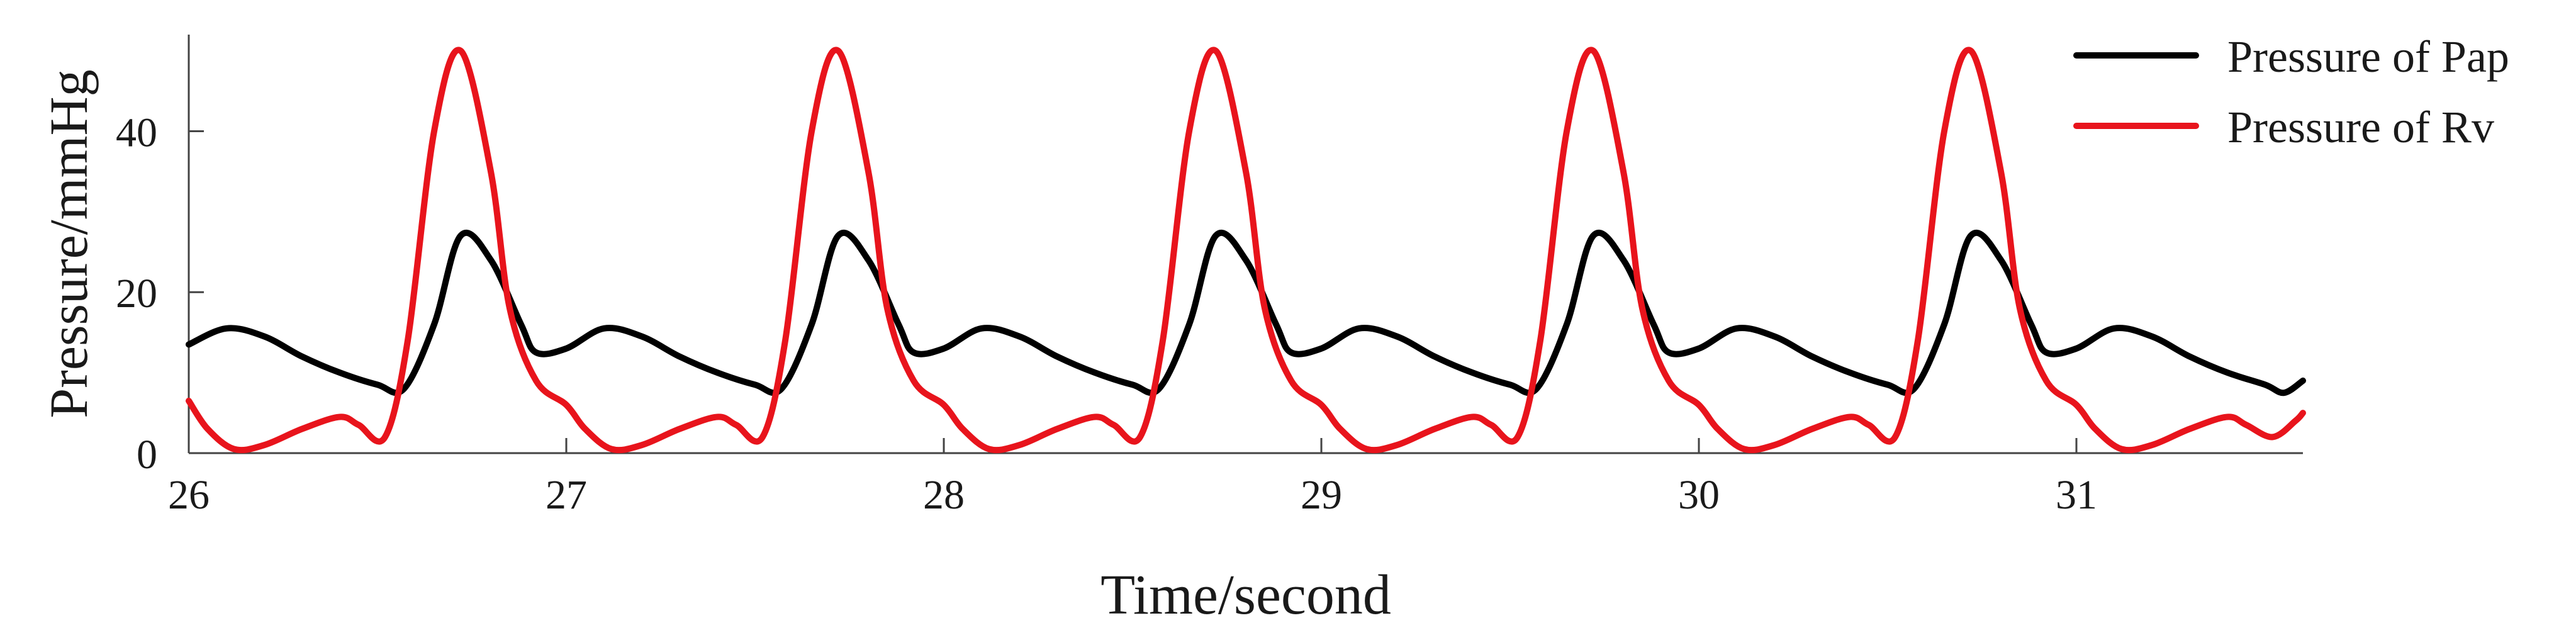 The image size is (2576, 635). I want to click on x-tick-label: 29, so click(1321, 495).